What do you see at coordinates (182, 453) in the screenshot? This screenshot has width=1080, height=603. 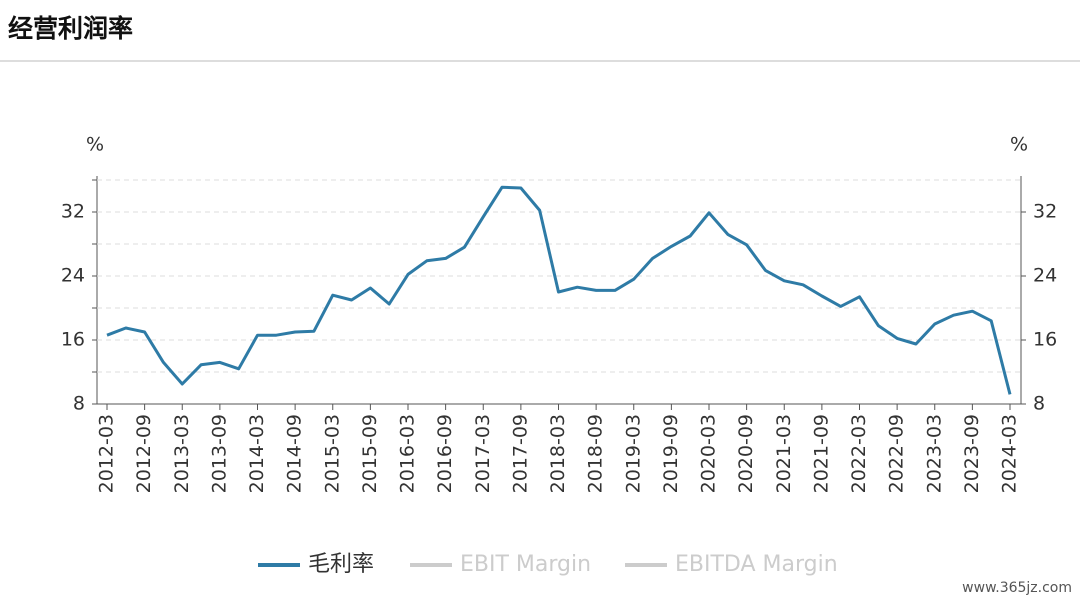 I see `x-tick-label: 2013-03` at bounding box center [182, 453].